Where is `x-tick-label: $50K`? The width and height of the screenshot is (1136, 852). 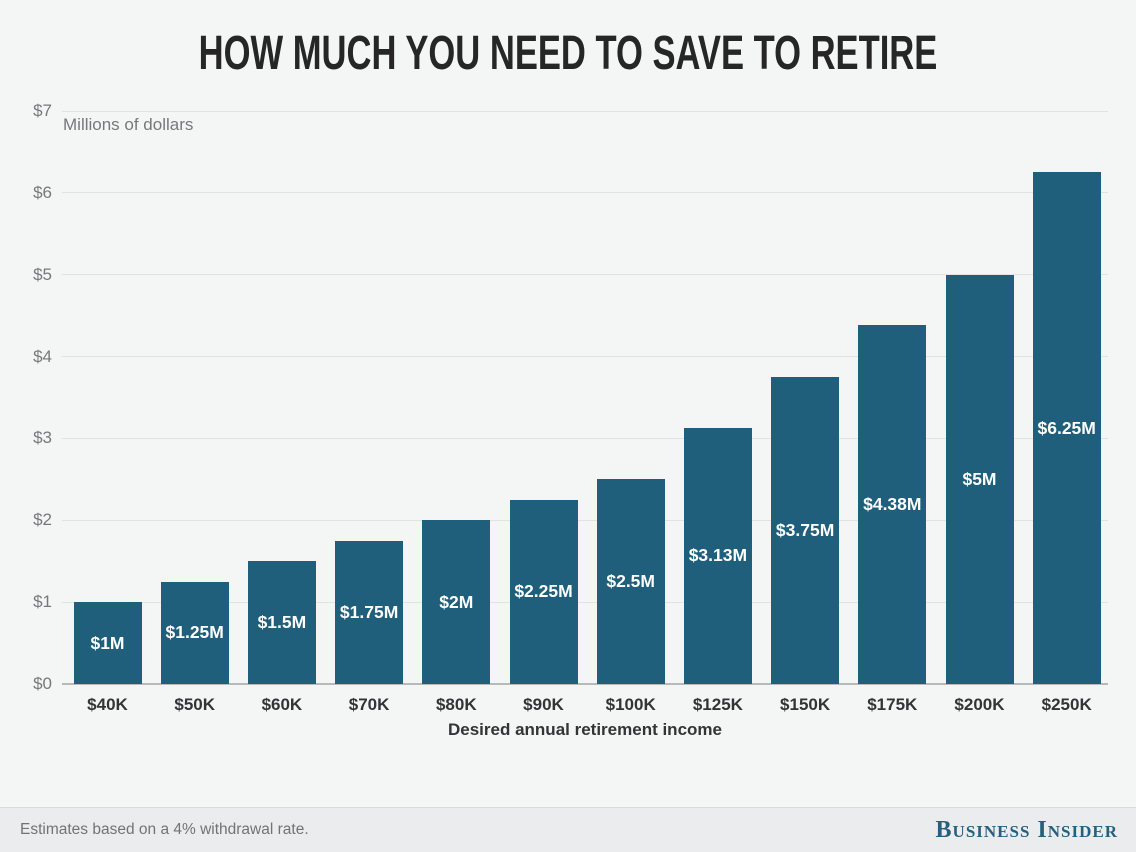 x-tick-label: $50K is located at coordinates (194, 704).